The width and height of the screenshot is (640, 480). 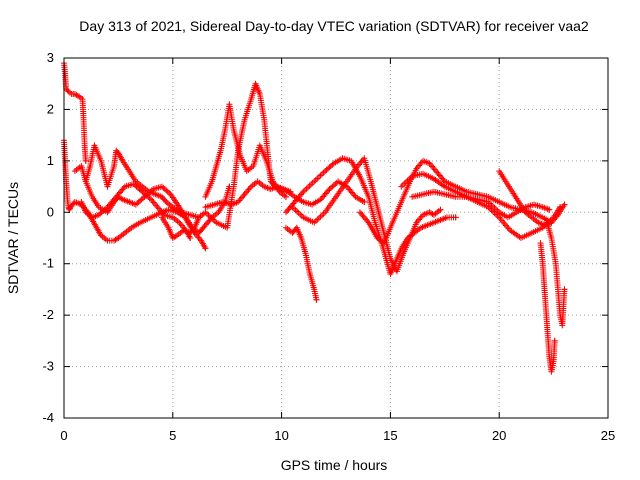 What do you see at coordinates (48, 366) in the screenshot?
I see `y-tick-label: -3` at bounding box center [48, 366].